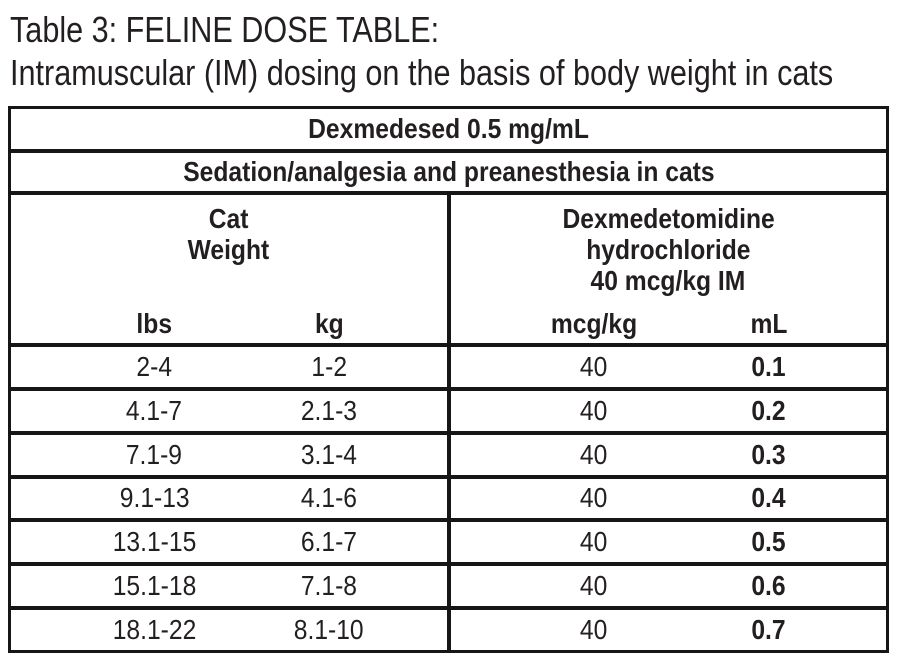  I want to click on table-row-dose: 40 0.7, so click(668, 630).